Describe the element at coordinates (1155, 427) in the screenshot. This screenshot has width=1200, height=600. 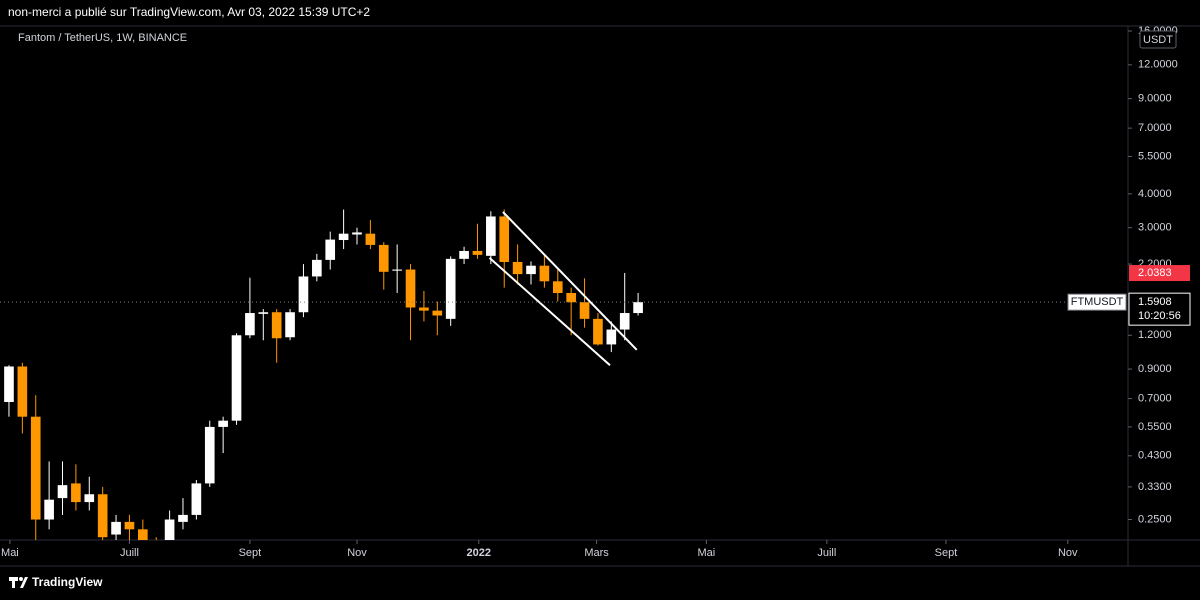
I see `y-tick-label: 0.5500` at that location.